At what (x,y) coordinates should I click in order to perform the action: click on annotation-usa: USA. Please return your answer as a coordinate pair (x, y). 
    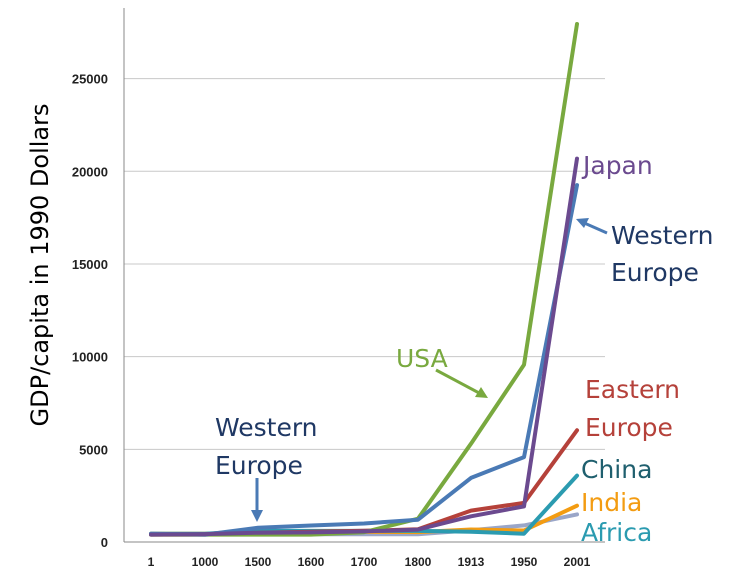
    Looking at the image, I should click on (422, 358).